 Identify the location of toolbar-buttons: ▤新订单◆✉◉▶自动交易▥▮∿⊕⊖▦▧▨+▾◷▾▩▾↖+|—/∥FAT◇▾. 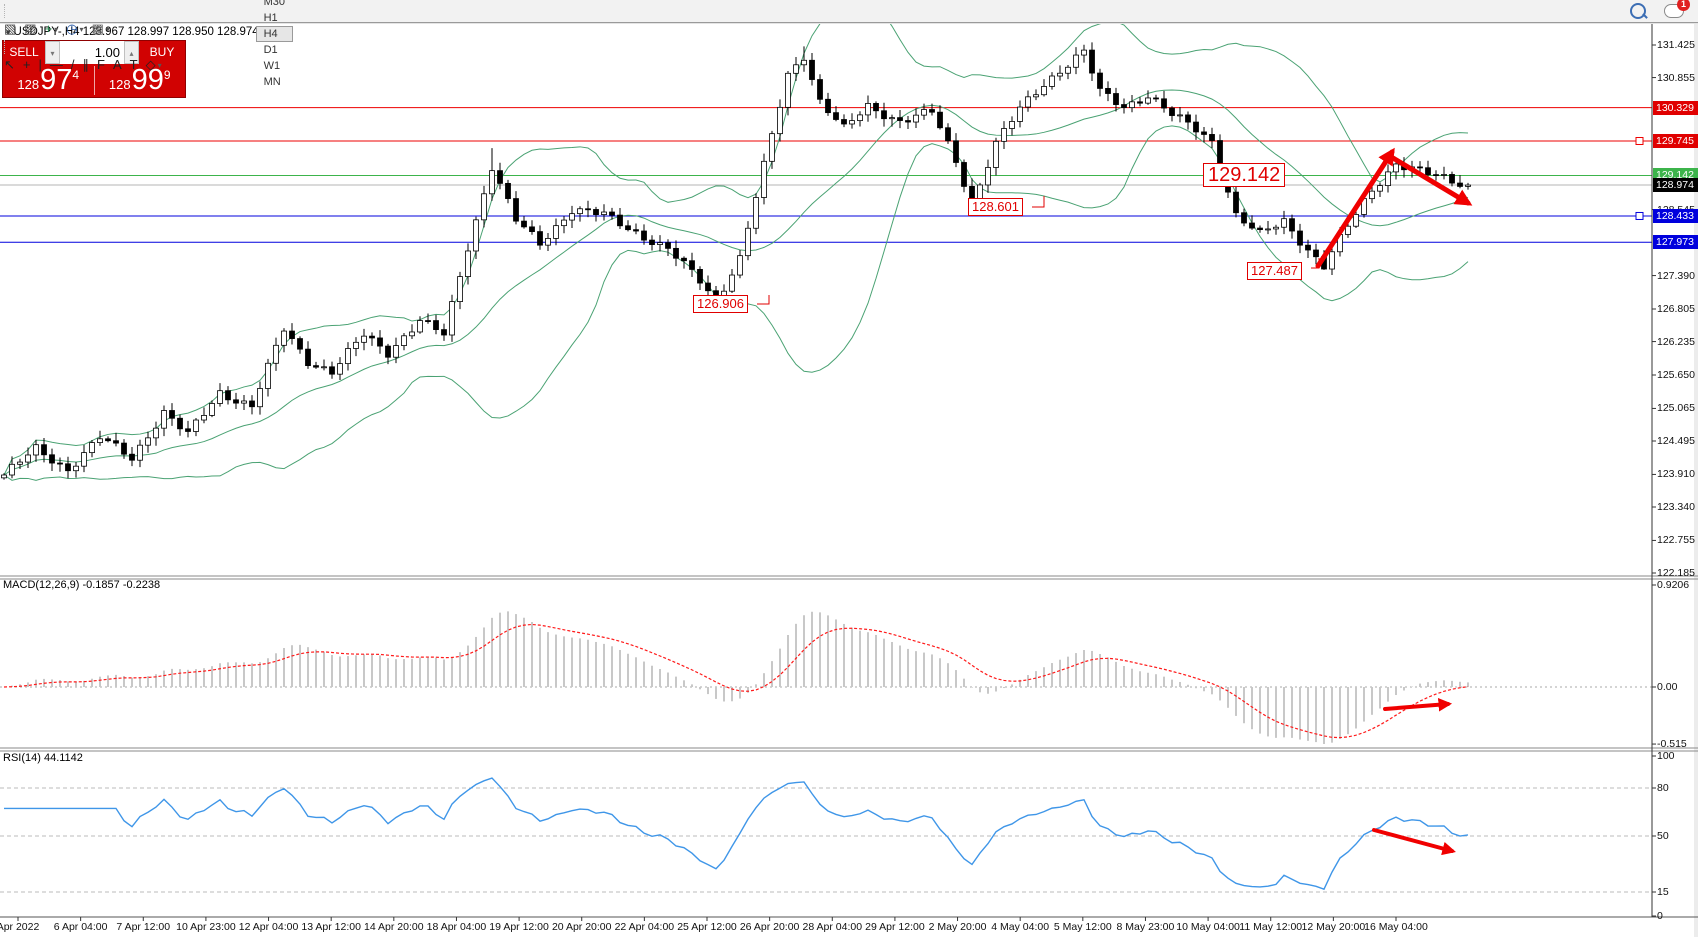
(92, 38).